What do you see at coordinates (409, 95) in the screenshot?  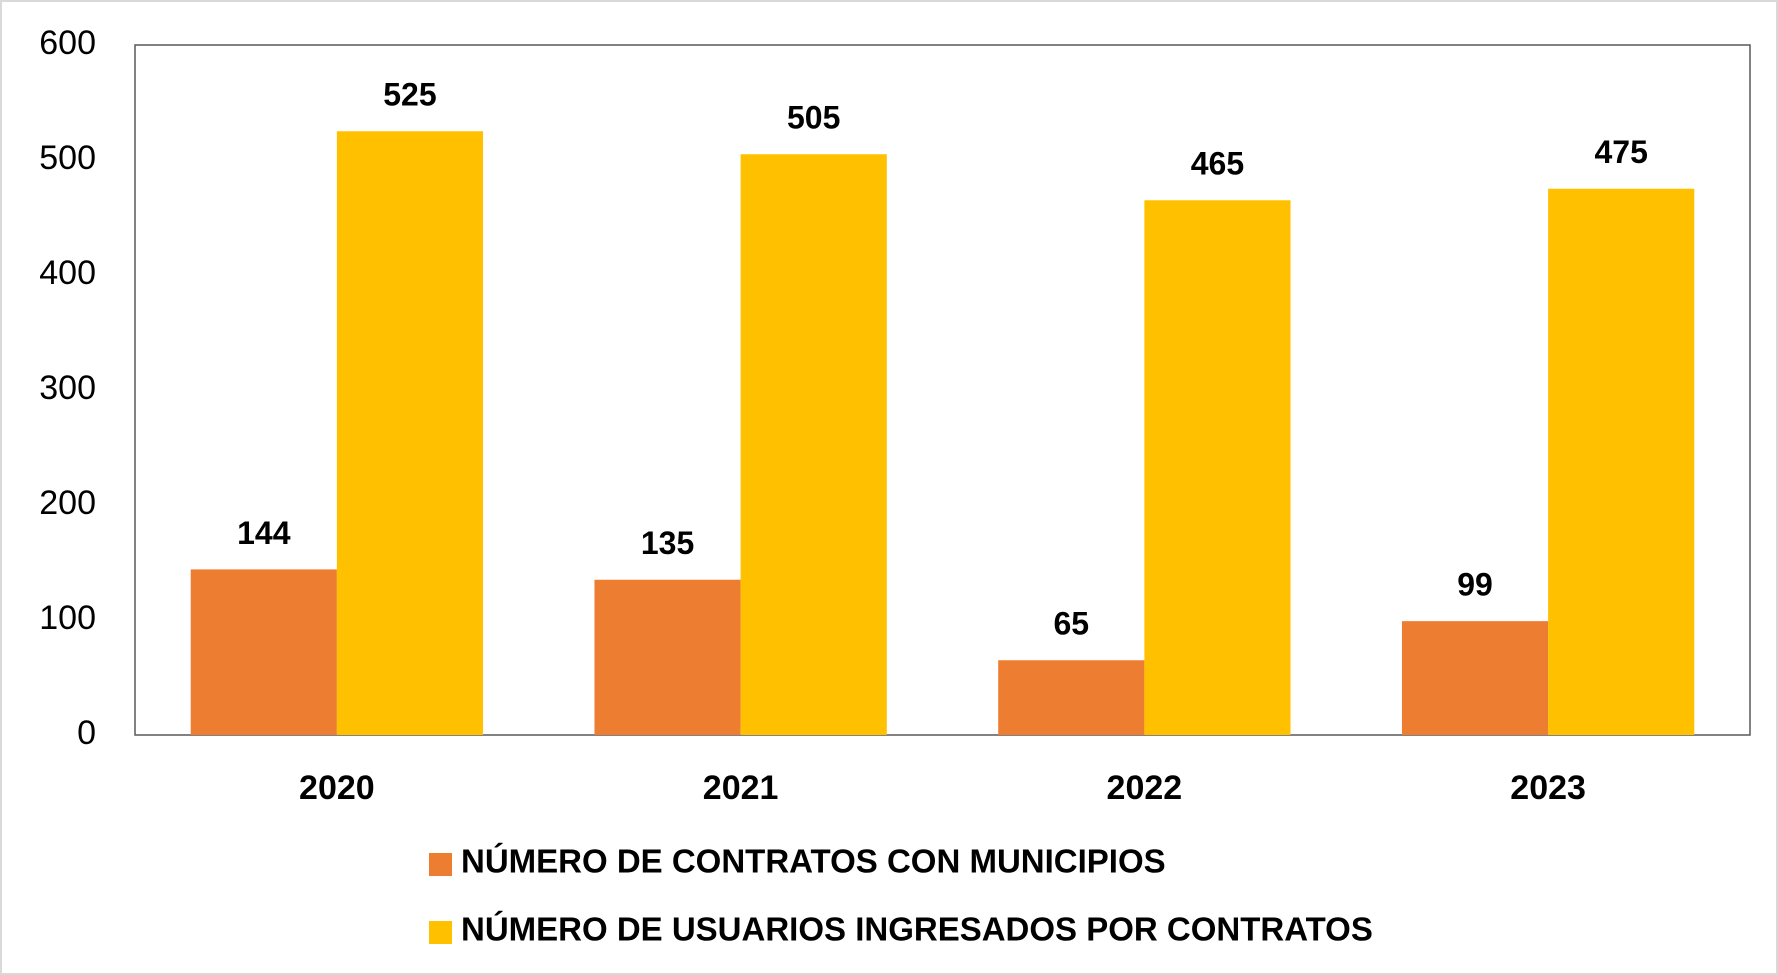 I see `data-label: 525` at bounding box center [409, 95].